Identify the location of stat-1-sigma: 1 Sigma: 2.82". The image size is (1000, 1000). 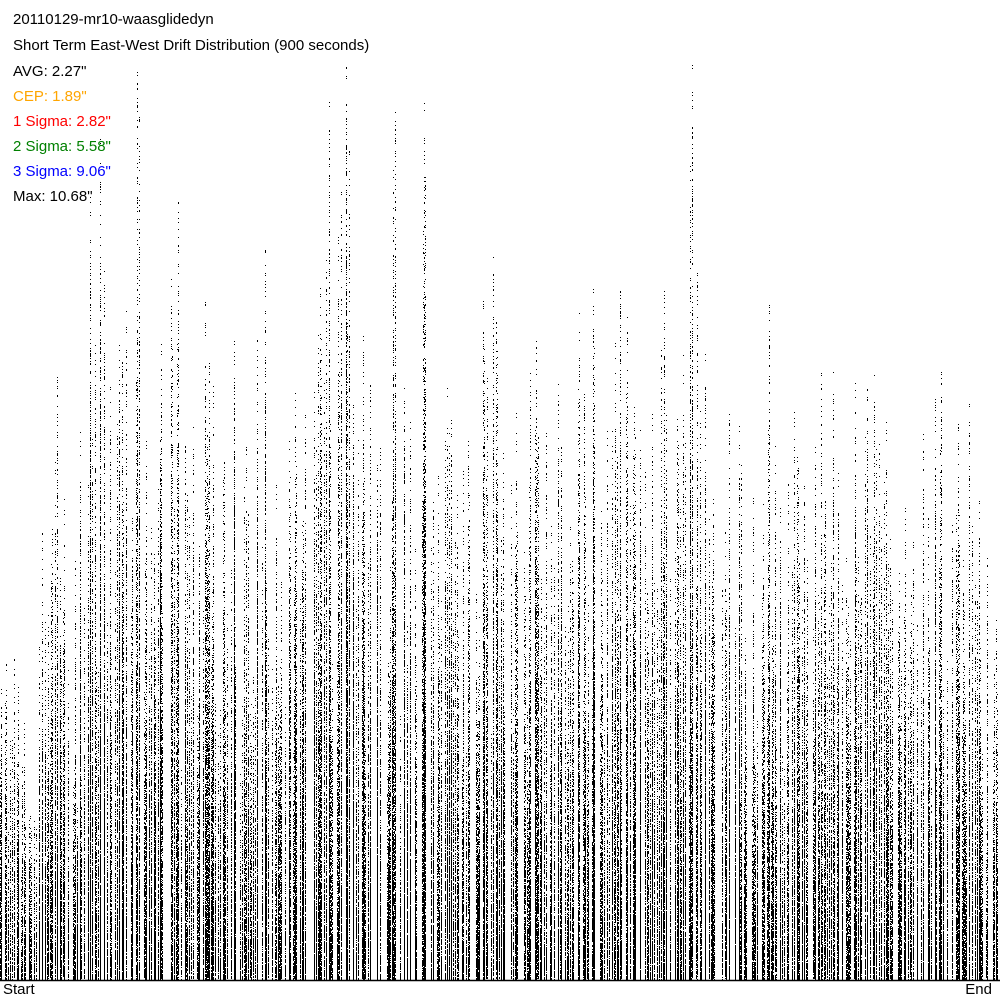
(62, 121).